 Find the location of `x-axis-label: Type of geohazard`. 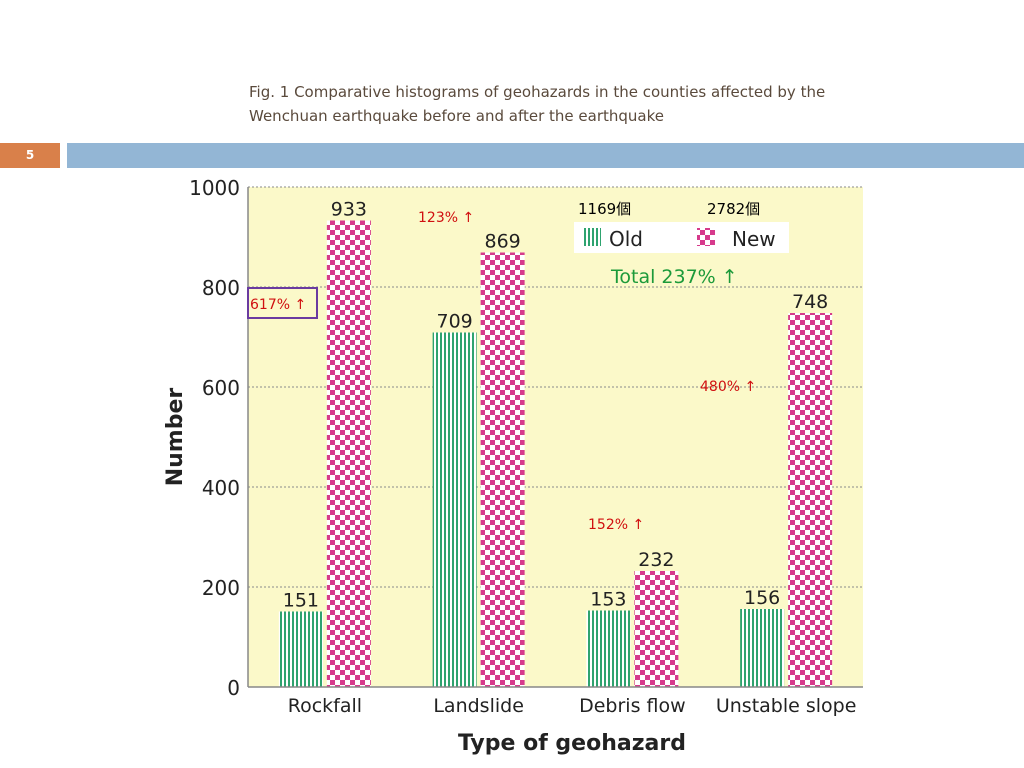

x-axis-label: Type of geohazard is located at coordinates (572, 743).